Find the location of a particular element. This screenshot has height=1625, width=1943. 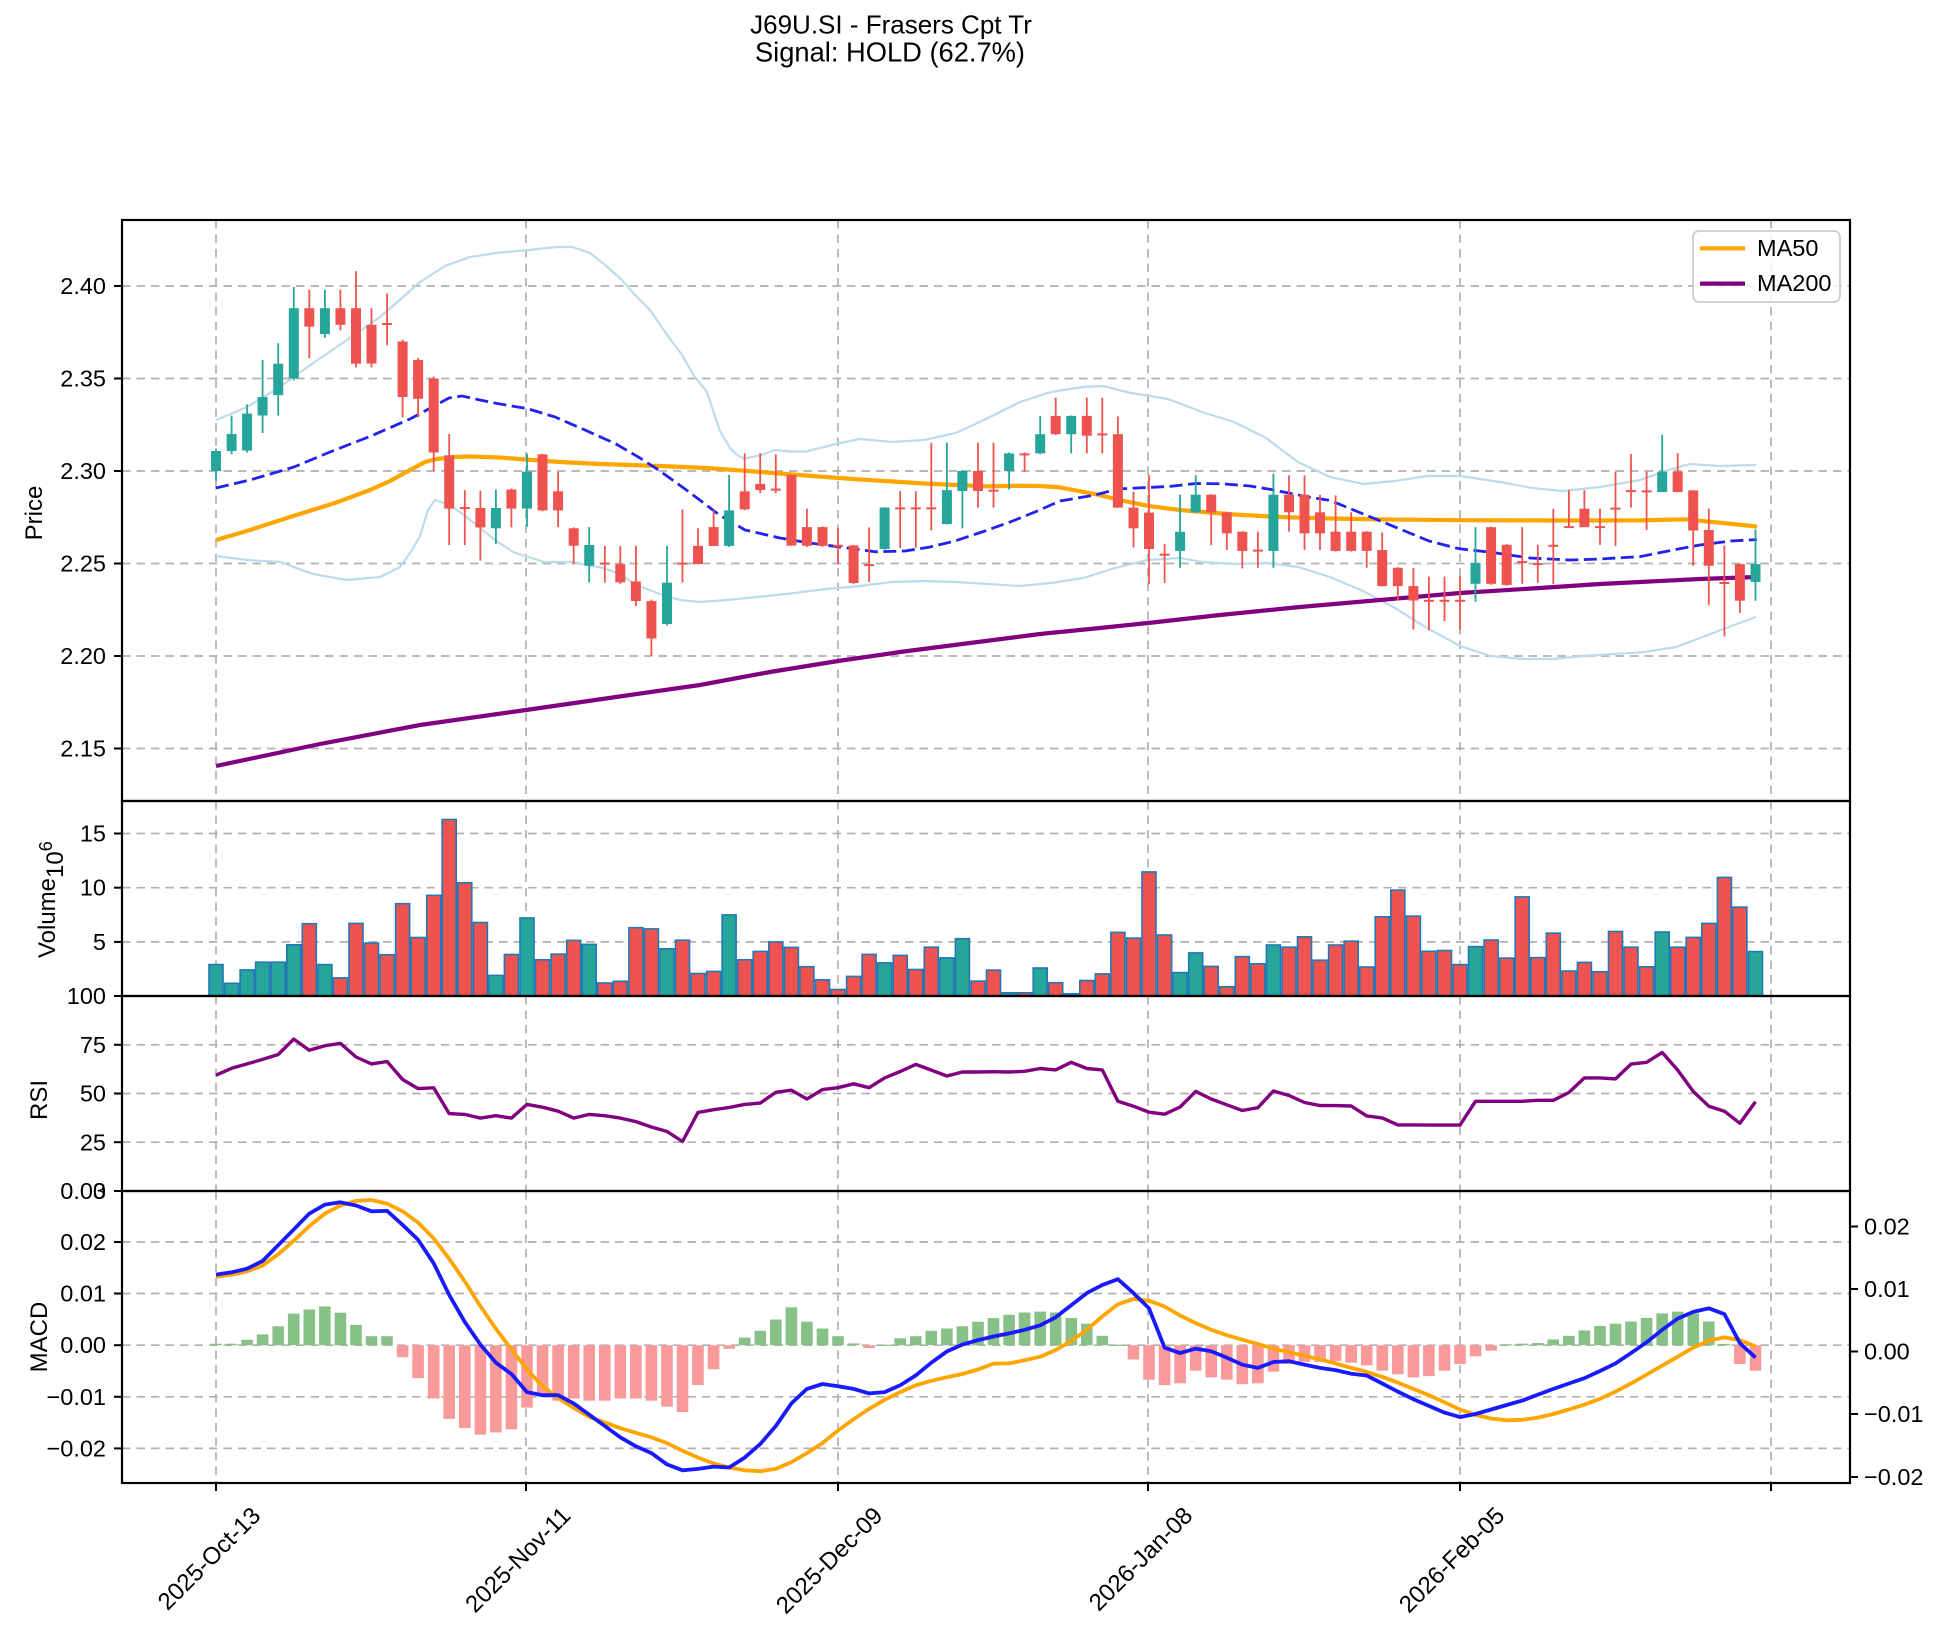

svg-text: 0.03 is located at coordinates (83, 1191).